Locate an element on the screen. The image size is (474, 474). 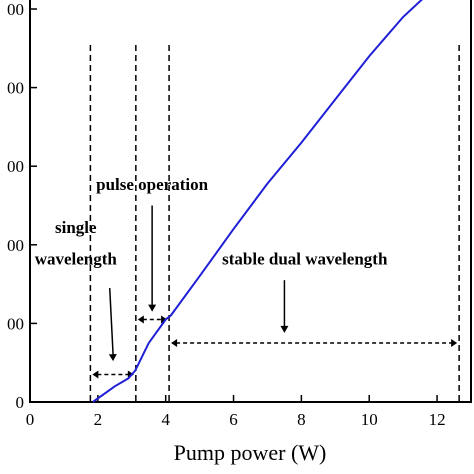
x-tick-label: 0 is located at coordinates (30, 419).